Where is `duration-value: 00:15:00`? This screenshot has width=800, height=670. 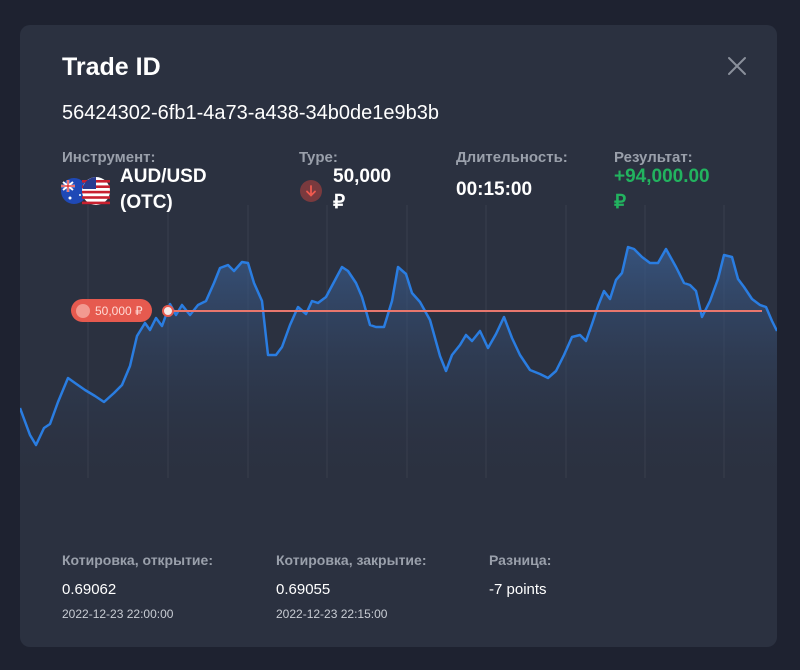
duration-value: 00:15:00 is located at coordinates (494, 189).